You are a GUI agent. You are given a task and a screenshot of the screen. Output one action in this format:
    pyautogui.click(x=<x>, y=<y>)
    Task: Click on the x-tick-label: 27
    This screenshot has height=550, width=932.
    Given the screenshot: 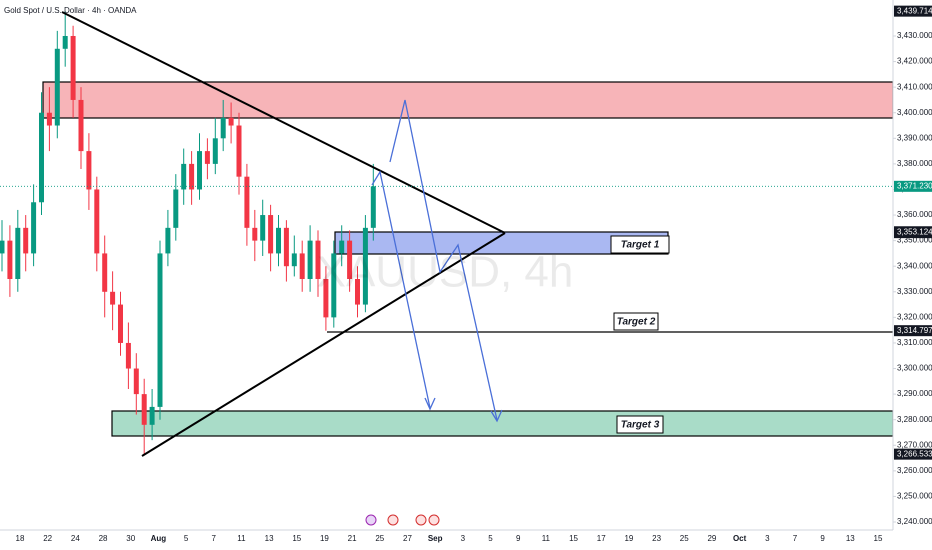 What is the action you would take?
    pyautogui.click(x=407, y=538)
    